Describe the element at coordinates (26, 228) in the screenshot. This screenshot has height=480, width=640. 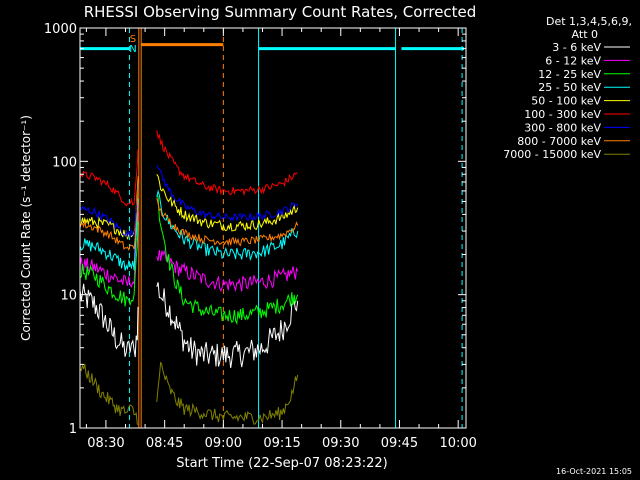
I see `y-axis-label: Corrected Count Rate (s⁻¹ detector⁻¹)` at that location.